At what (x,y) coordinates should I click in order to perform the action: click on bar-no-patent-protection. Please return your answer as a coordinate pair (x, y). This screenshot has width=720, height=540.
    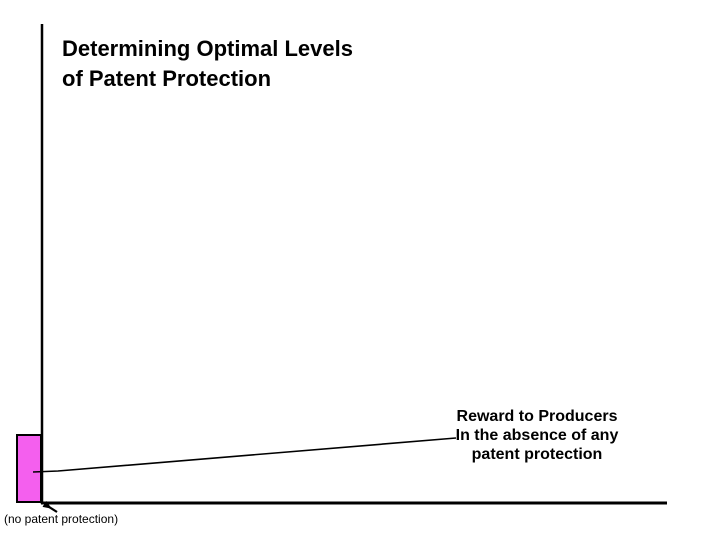
    Looking at the image, I should click on (29, 468).